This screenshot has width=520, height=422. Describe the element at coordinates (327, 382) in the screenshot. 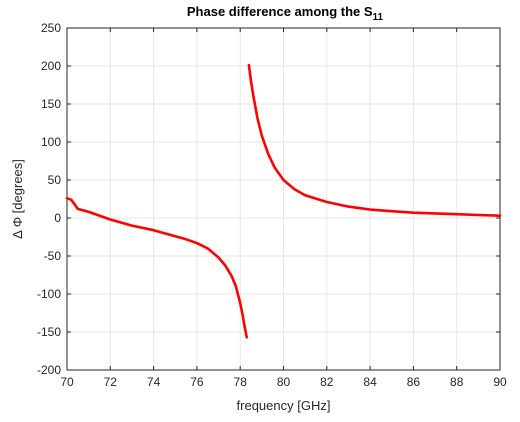

I see `x-tick-label: 82` at that location.